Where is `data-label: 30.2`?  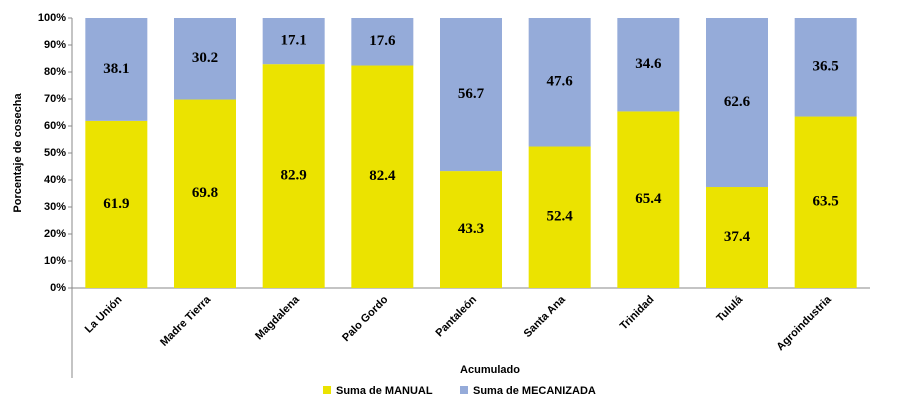
data-label: 30.2 is located at coordinates (205, 58).